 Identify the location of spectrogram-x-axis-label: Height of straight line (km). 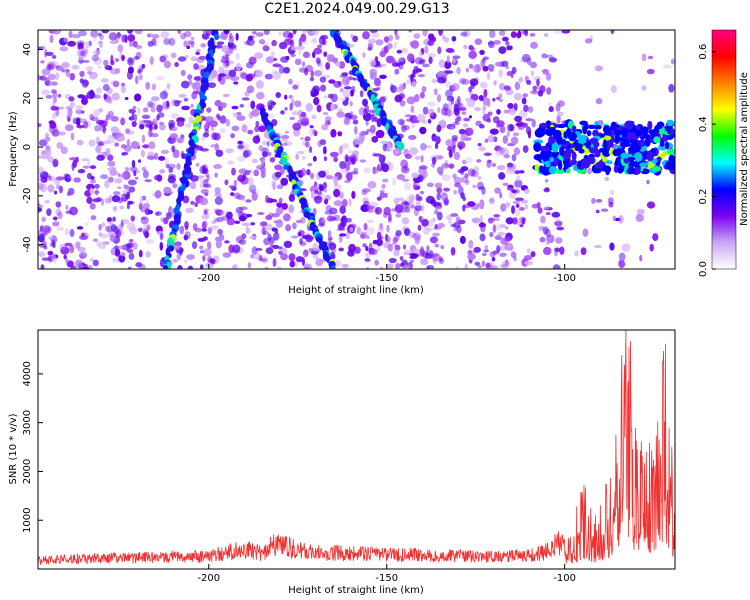
(356, 290).